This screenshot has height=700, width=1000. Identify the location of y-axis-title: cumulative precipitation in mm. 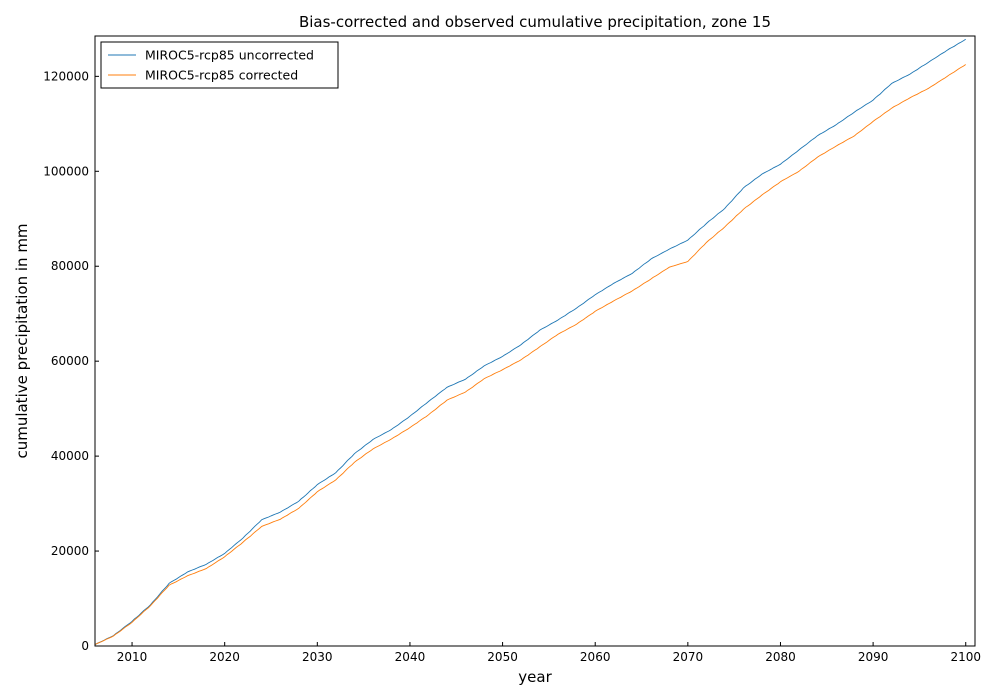
(22, 340).